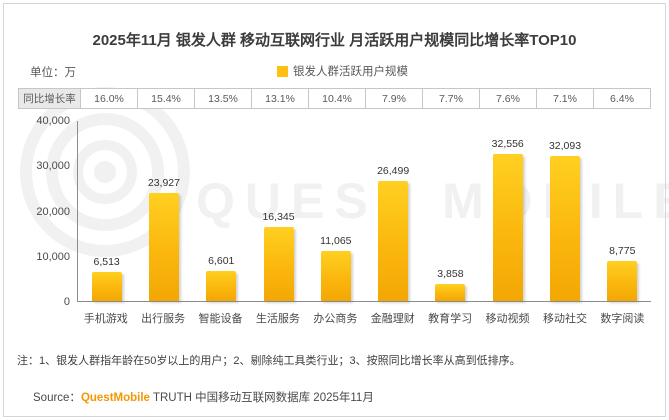  I want to click on chart-column: 16,345, so click(278, 211).